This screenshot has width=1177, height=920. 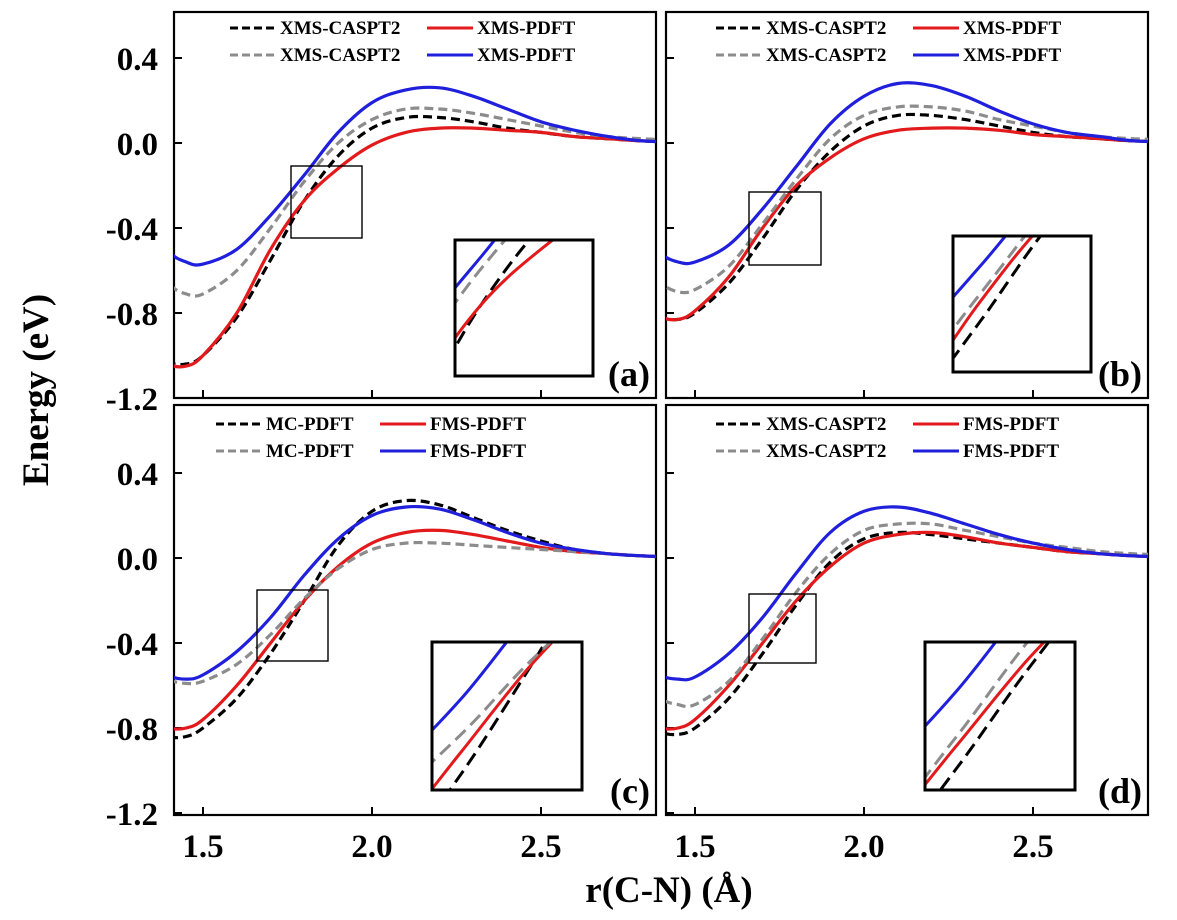 What do you see at coordinates (1120, 374) in the screenshot?
I see `panel-label: (b)` at bounding box center [1120, 374].